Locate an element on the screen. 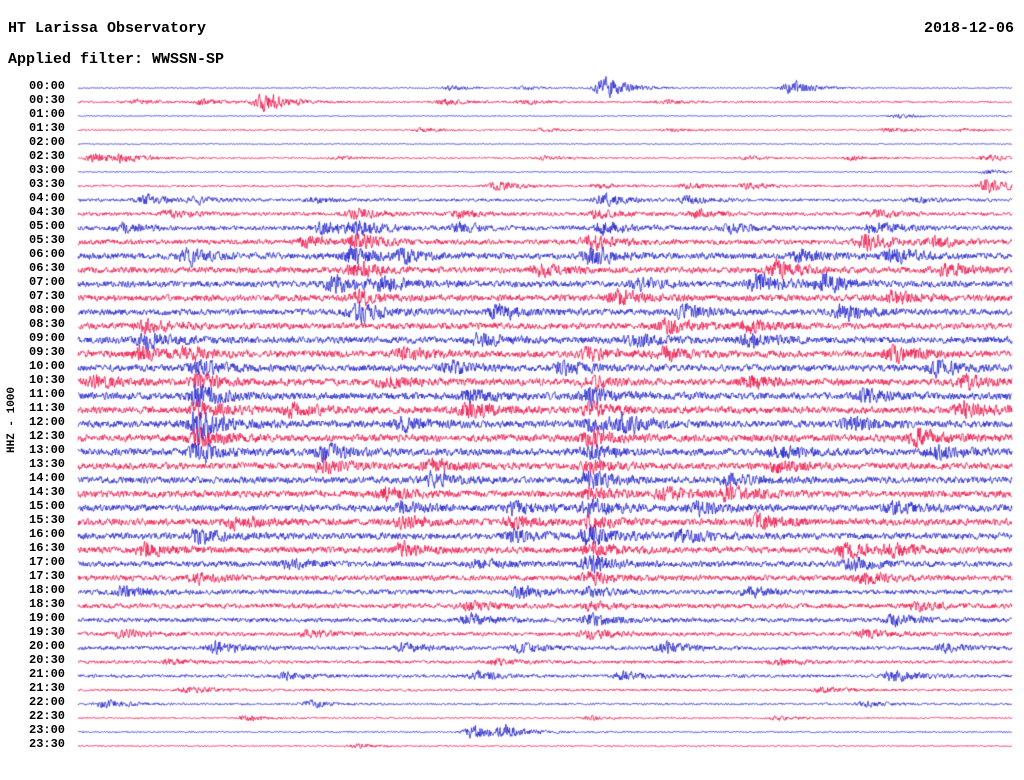 This screenshot has width=1024, height=780. page-title: HT Larissa Observatory is located at coordinates (107, 28).